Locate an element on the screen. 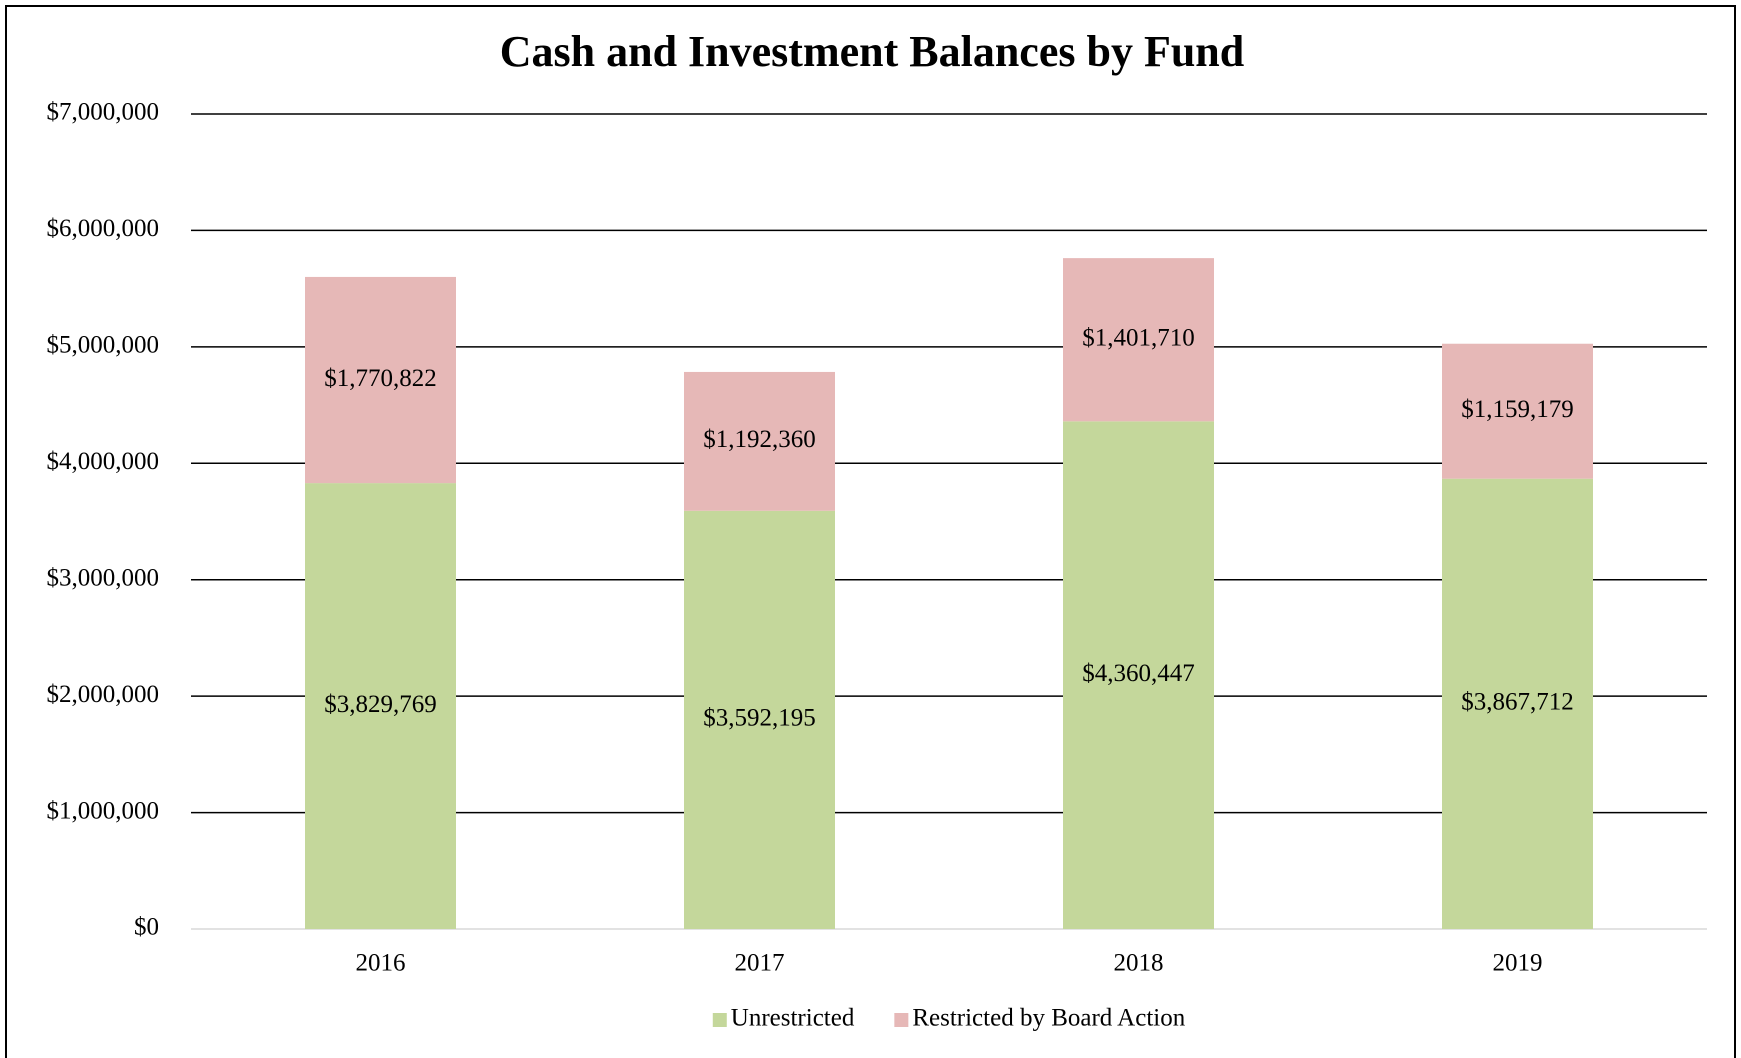  y-tick-label: $7,000,000 is located at coordinates (103, 112).